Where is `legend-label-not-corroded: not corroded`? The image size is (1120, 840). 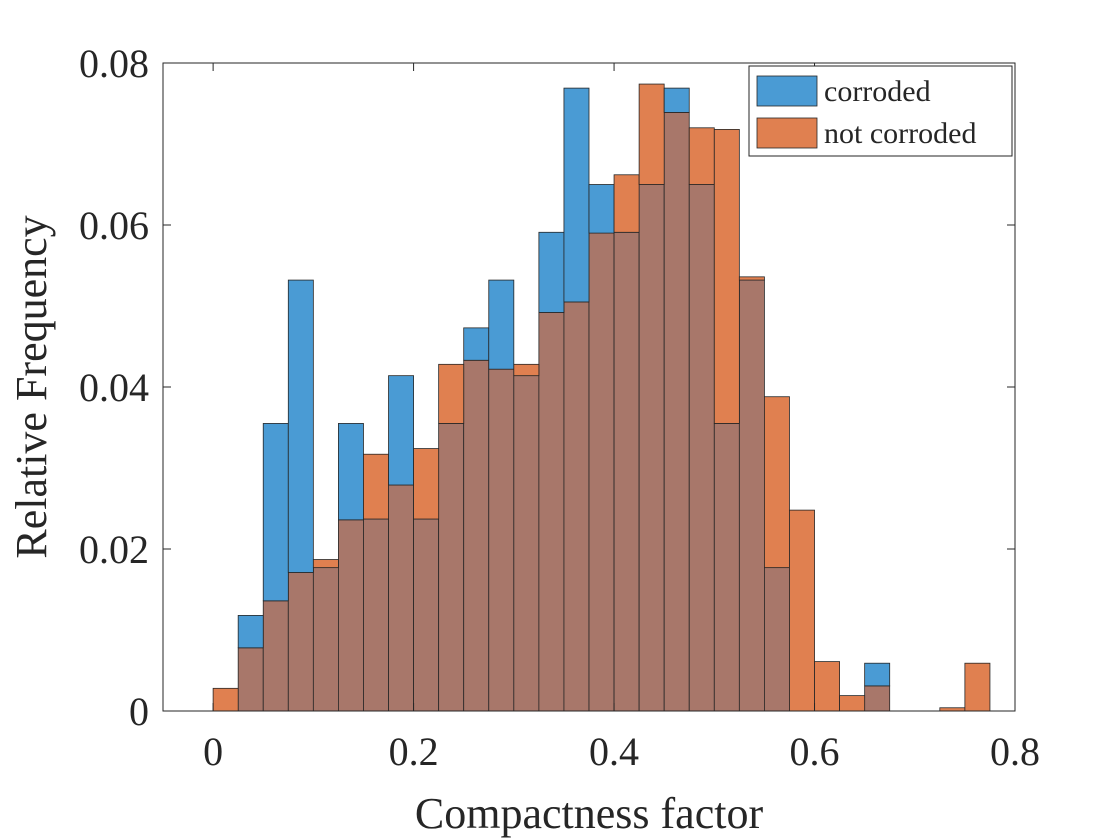 legend-label-not-corroded: not corroded is located at coordinates (900, 133).